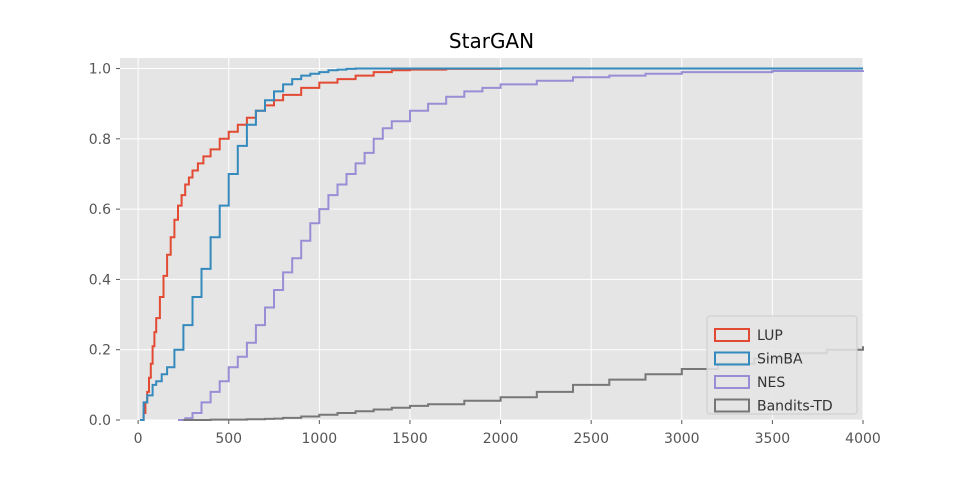 Image resolution: width=960 pixels, height=484 pixels. I want to click on y-tick-label: 0.8, so click(100, 140).